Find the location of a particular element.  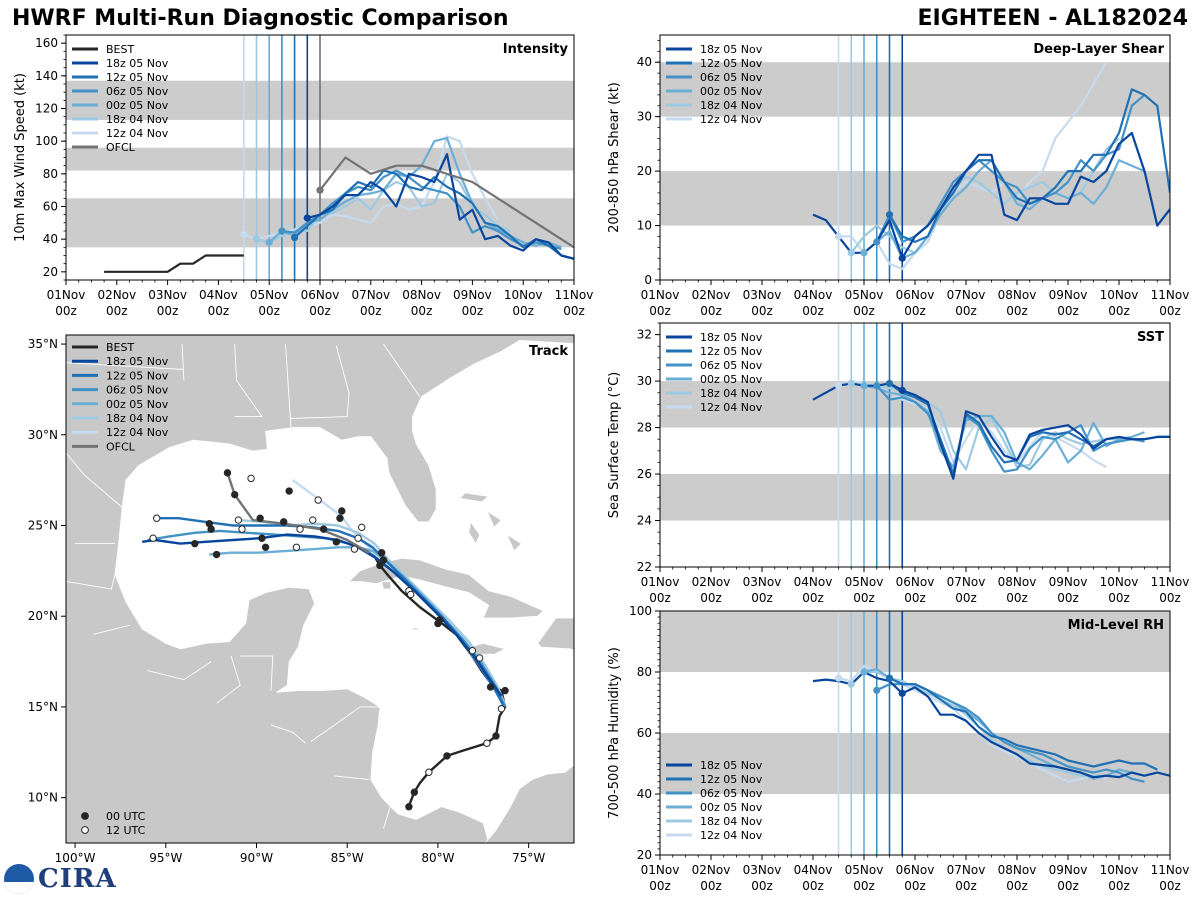

legend-label-00z-05-nov: 00z 05 Nov is located at coordinates (731, 91).